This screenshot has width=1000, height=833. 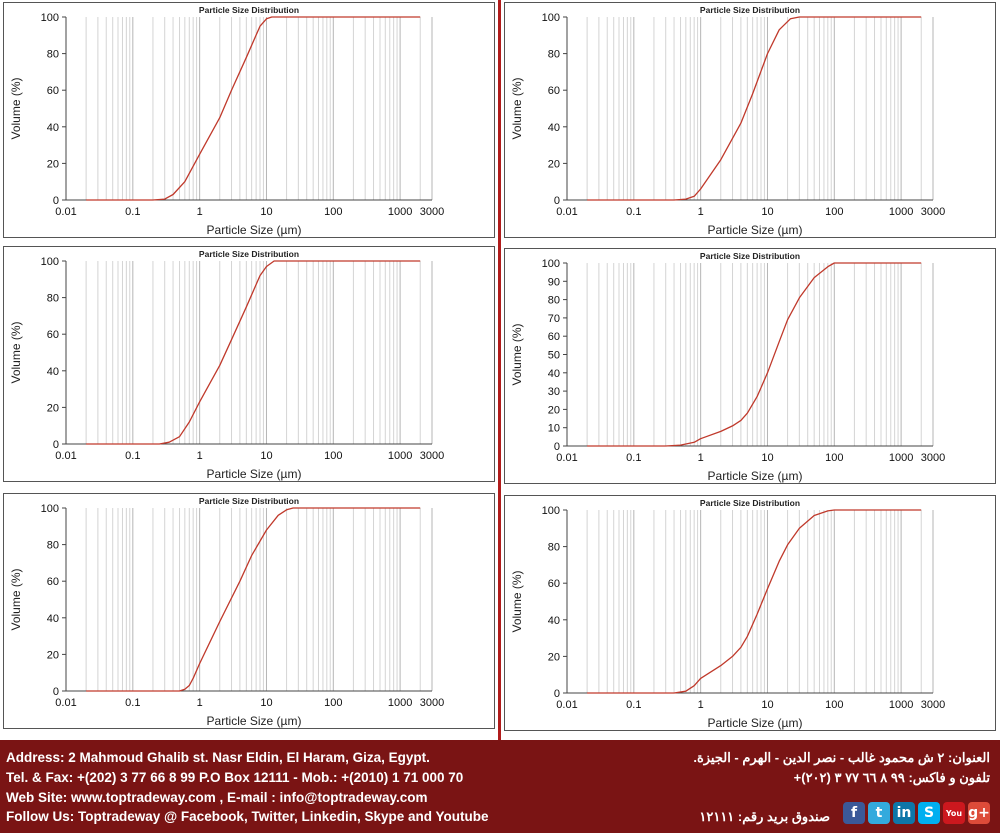 I want to click on footer-arabic-postal: صندوق بريد رقم: ١٢١١١, so click(x=764, y=816).